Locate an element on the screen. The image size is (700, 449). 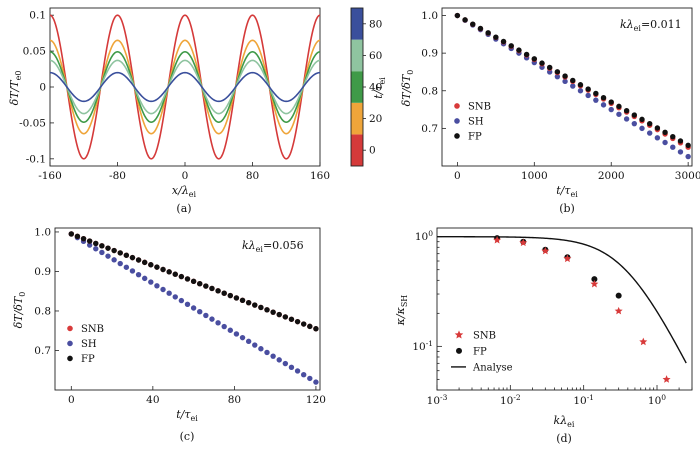
panel-d-caption: (d) is located at coordinates (564, 438).